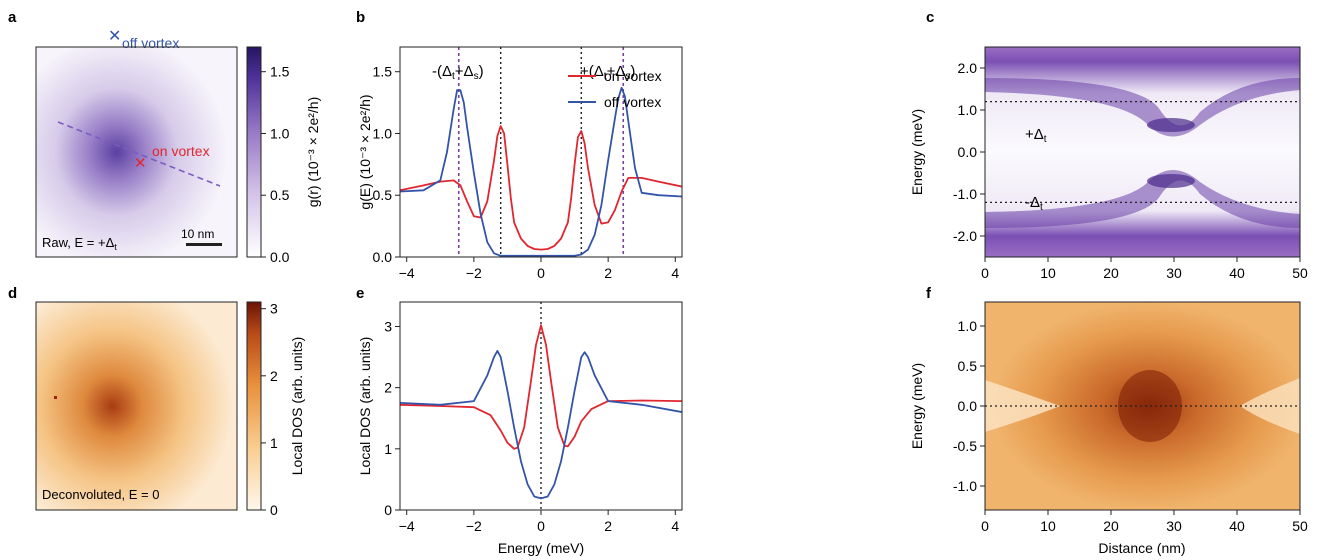 This screenshot has height=560, width=1327. What do you see at coordinates (1171, 181) in the screenshot?
I see `heatmap-c-lower-core` at bounding box center [1171, 181].